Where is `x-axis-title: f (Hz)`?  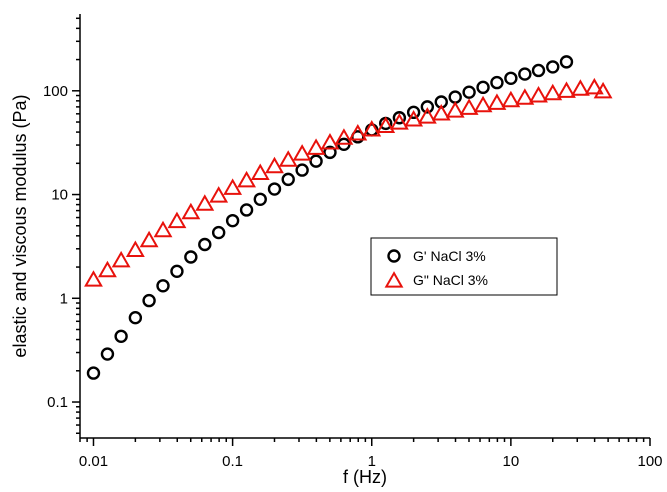 x-axis-title: f (Hz) is located at coordinates (365, 477).